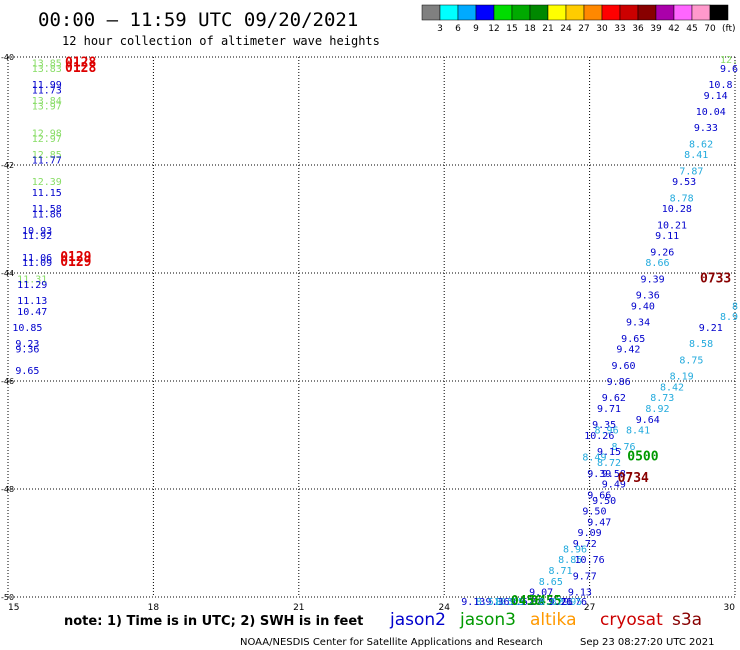 This screenshot has width=740, height=650. What do you see at coordinates (711, 328) in the screenshot?
I see `wave-height-label: 9.21` at bounding box center [711, 328].